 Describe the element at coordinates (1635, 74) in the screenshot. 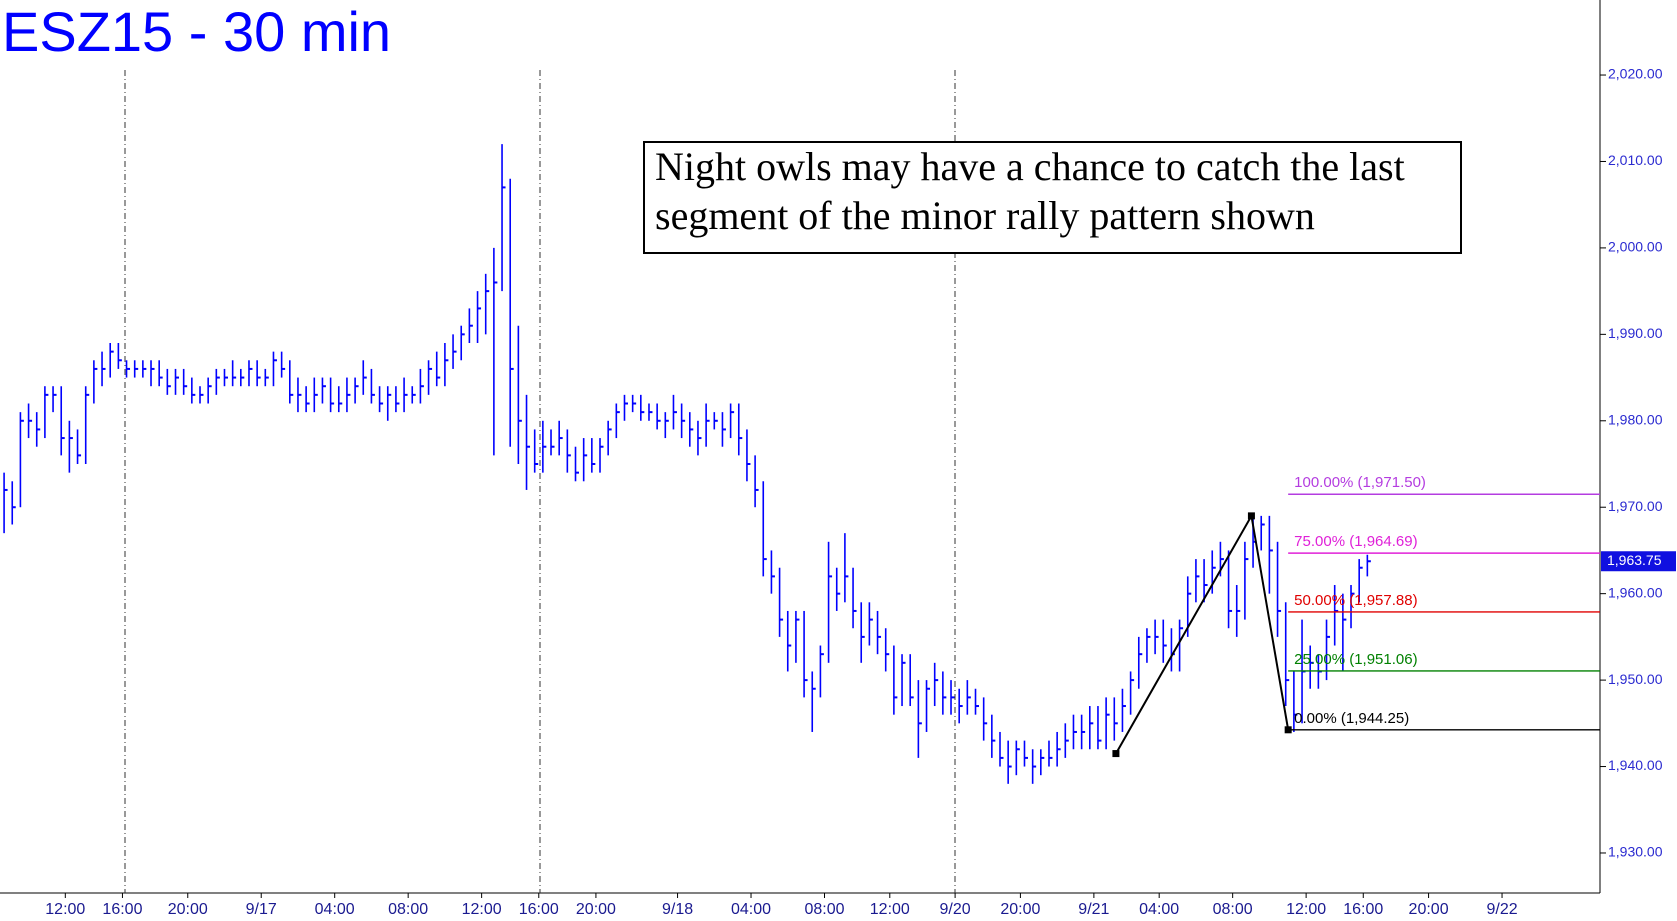

I see `y-tick-label: 2,020.00` at that location.